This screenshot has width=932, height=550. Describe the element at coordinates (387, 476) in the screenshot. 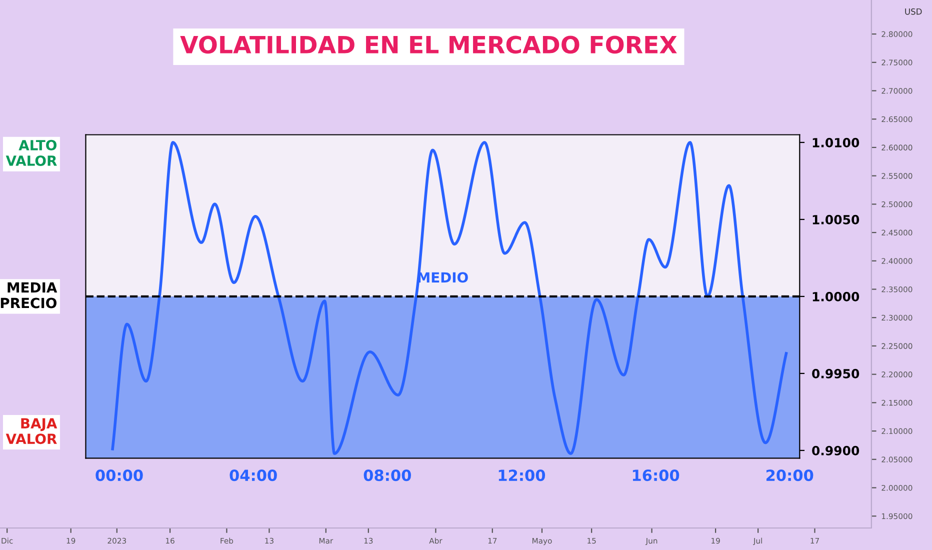

I see `x-tick-label: 08:00` at that location.